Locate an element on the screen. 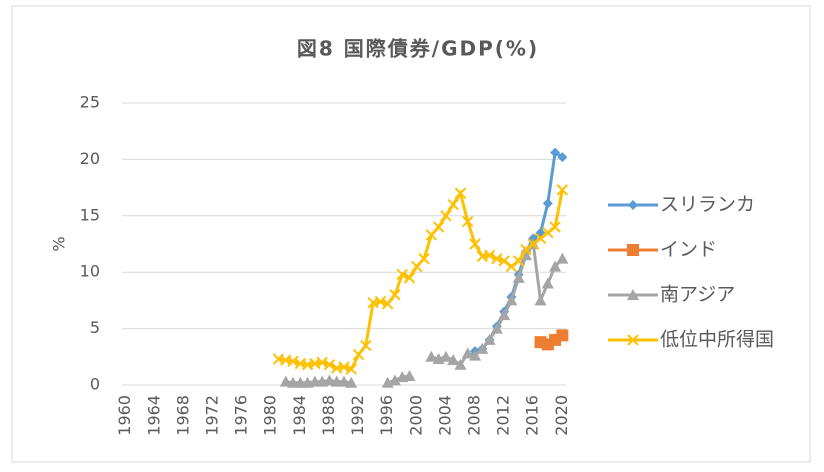 Image resolution: width=824 pixels, height=472 pixels. legend-label: スリランカ is located at coordinates (707, 205).